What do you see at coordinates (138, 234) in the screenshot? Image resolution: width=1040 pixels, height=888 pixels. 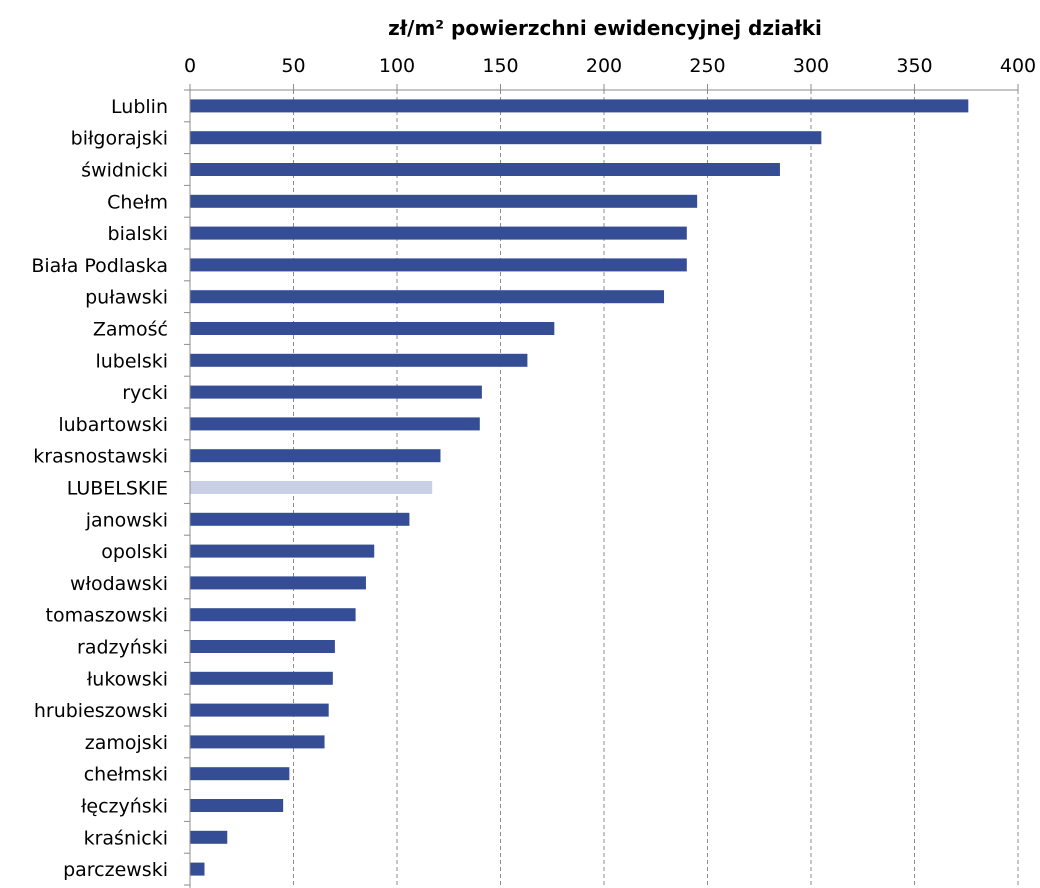 I see `category-label: bialski` at bounding box center [138, 234].